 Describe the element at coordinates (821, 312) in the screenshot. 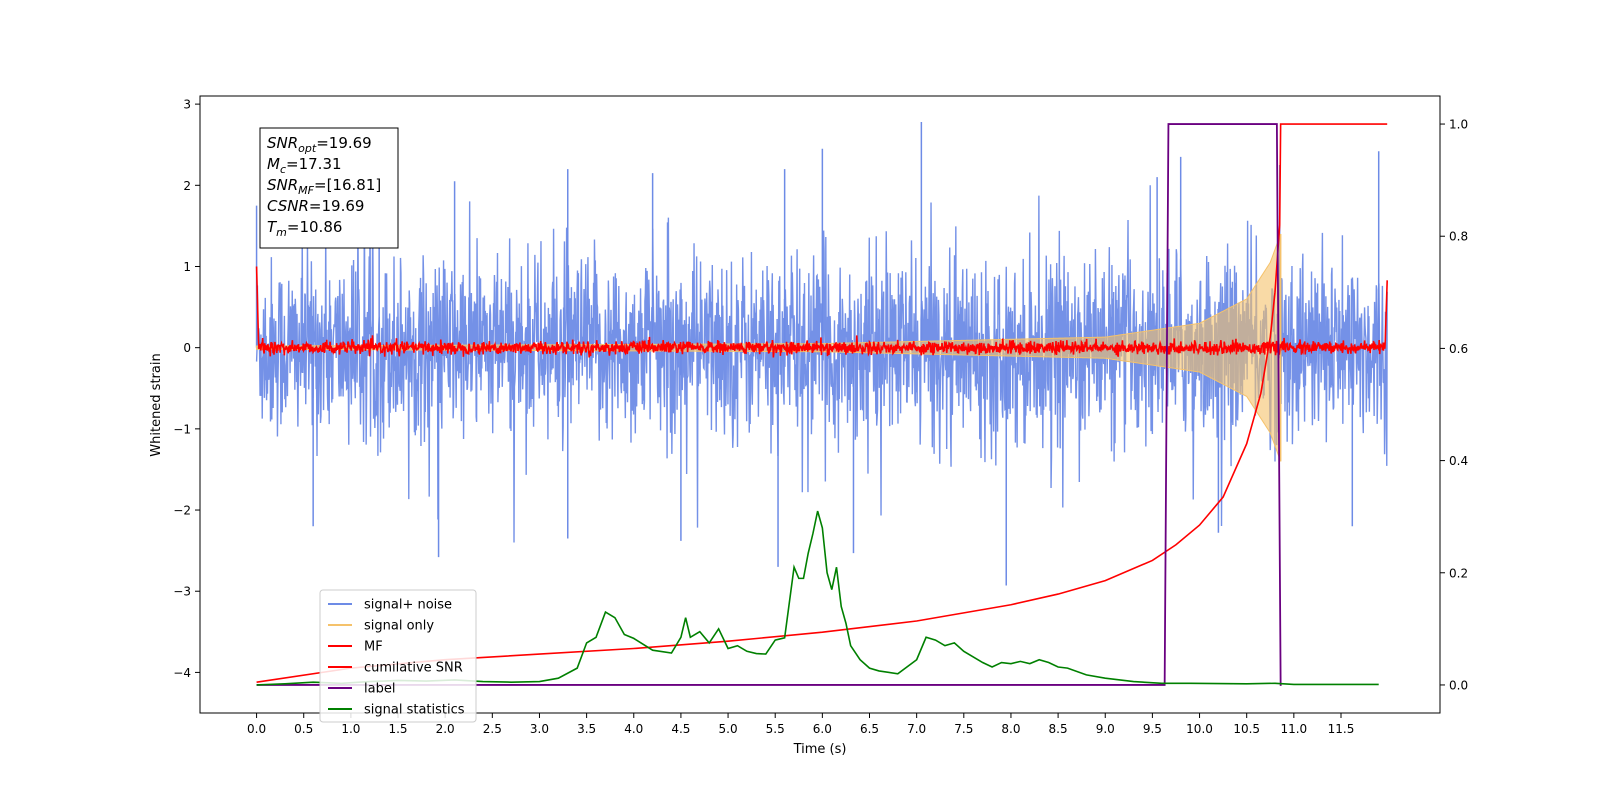

I see `mf-series` at that location.